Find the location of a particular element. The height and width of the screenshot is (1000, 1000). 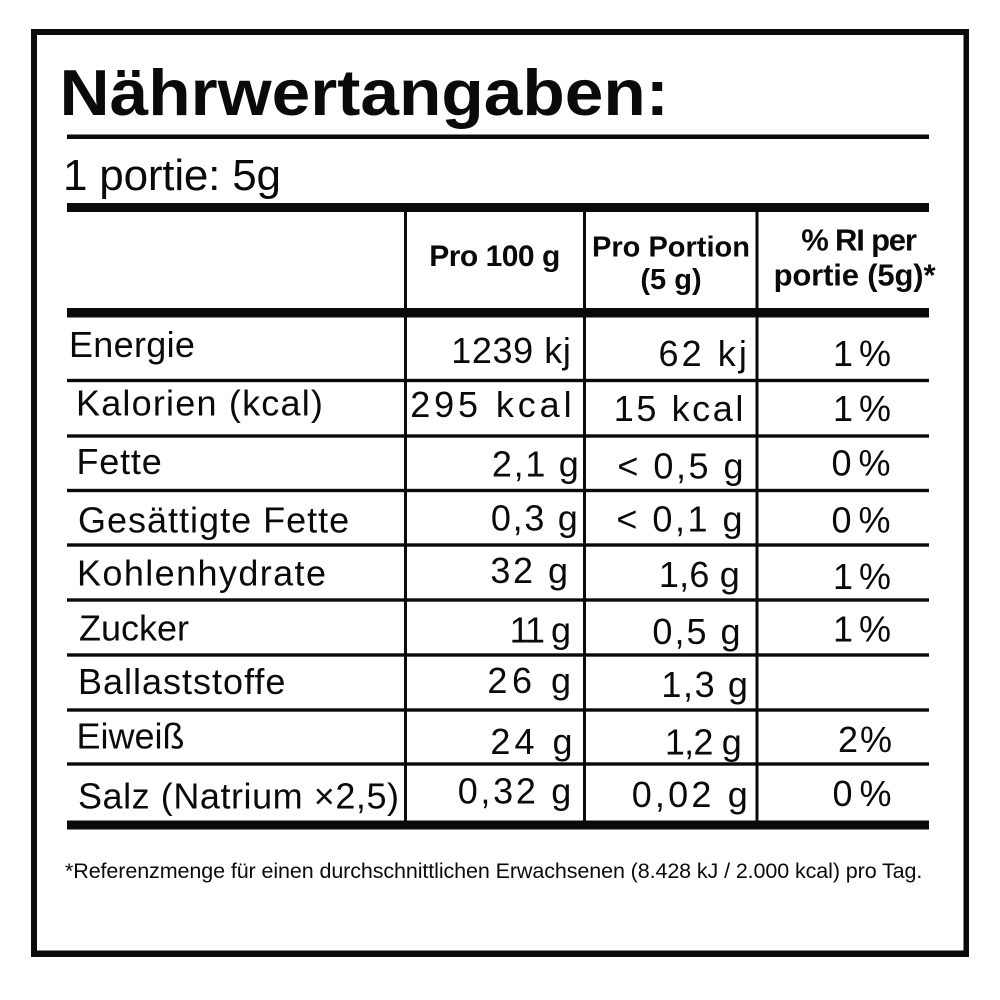

svg-text: (5 g) is located at coordinates (670, 280).